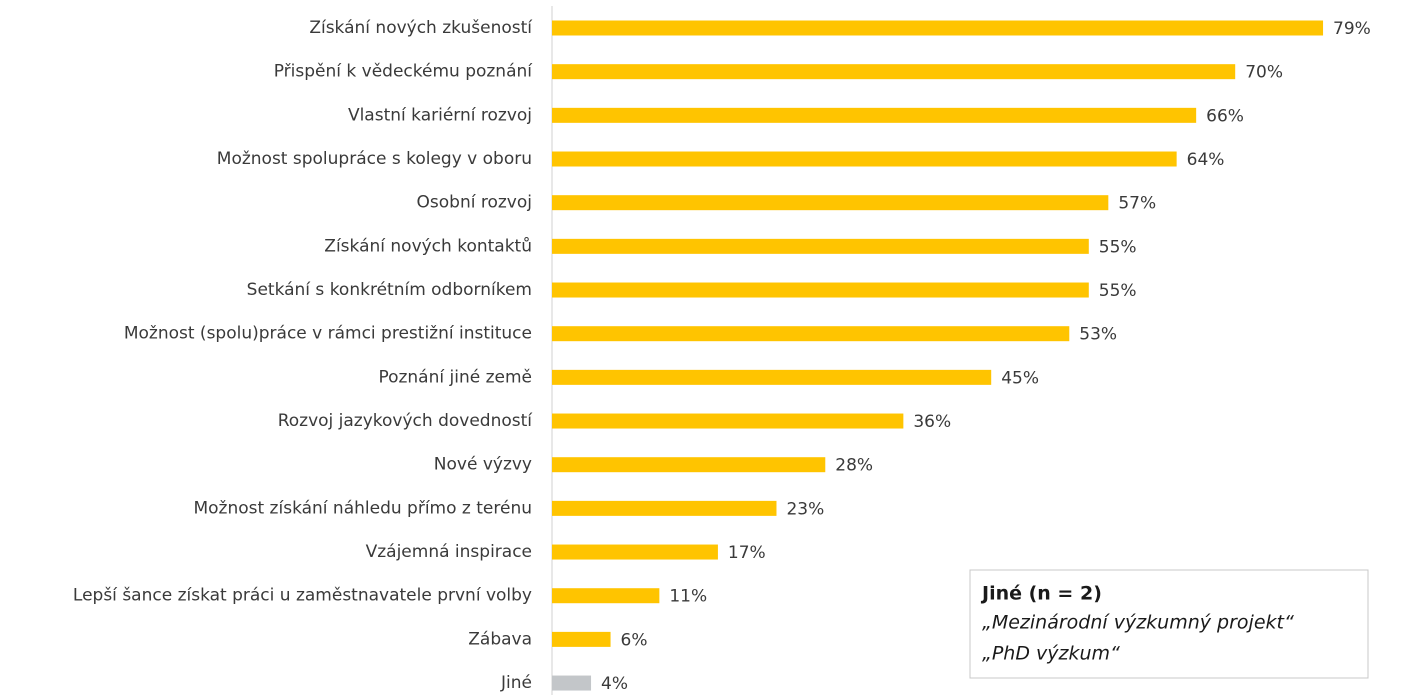 The height and width of the screenshot is (695, 1403). What do you see at coordinates (389, 290) in the screenshot?
I see `category-label: Setkání s konkrétním odborníkem` at bounding box center [389, 290].